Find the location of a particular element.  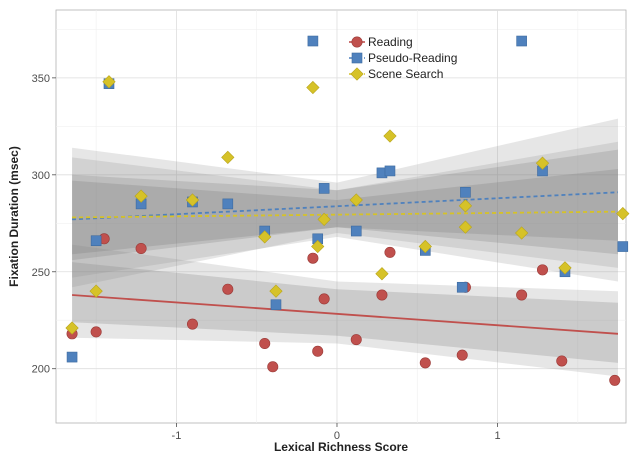

x-axis-title: Lexical Richness Score is located at coordinates (341, 447).